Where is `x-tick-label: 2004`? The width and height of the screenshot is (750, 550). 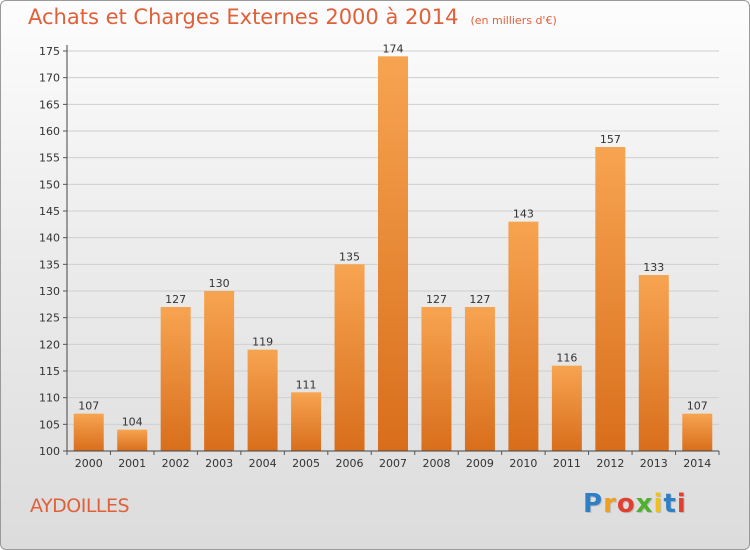 x-tick-label: 2004 is located at coordinates (263, 463).